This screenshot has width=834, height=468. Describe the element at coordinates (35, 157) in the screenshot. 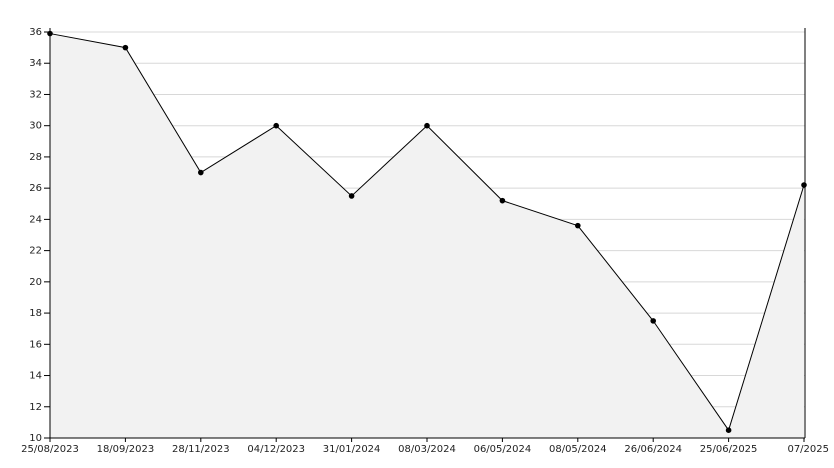

I see `y-tick-label: 28` at that location.